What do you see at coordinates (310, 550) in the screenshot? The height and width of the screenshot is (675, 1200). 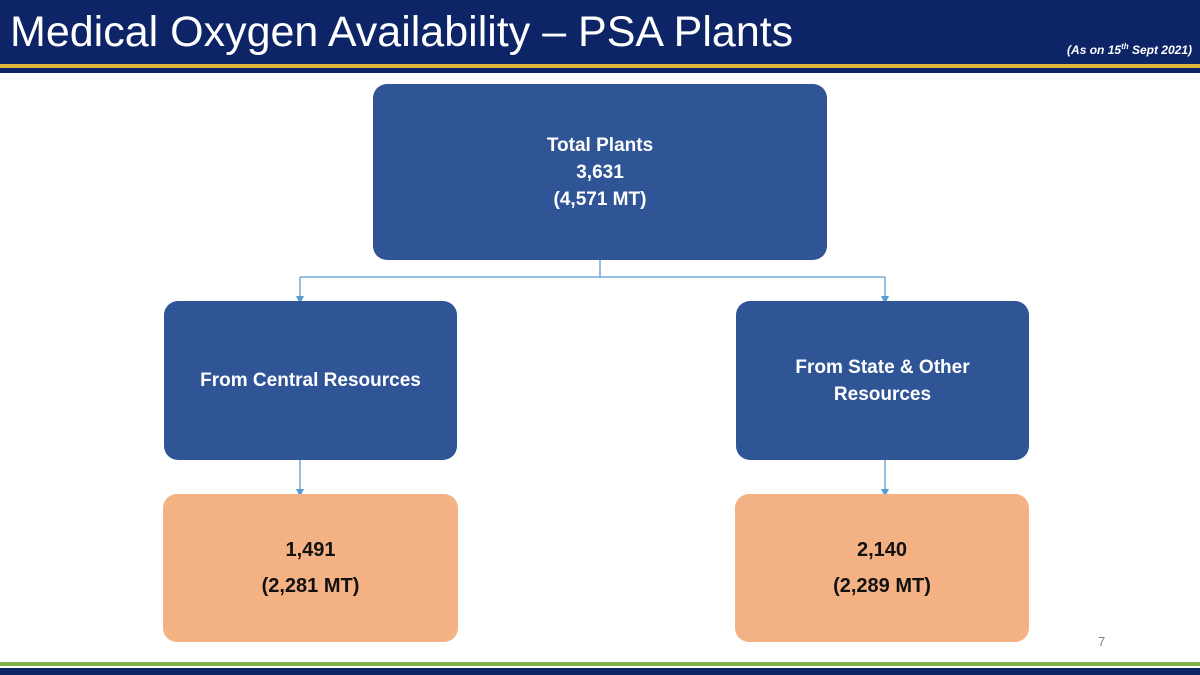 I see `central-plants-value: 1,491` at bounding box center [310, 550].